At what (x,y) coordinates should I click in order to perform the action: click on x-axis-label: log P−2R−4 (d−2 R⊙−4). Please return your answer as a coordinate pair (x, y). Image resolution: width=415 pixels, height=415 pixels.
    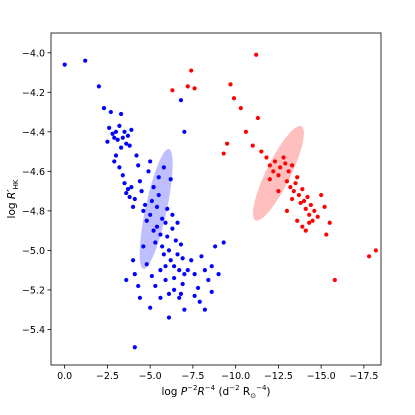
    Looking at the image, I should click on (215, 392).